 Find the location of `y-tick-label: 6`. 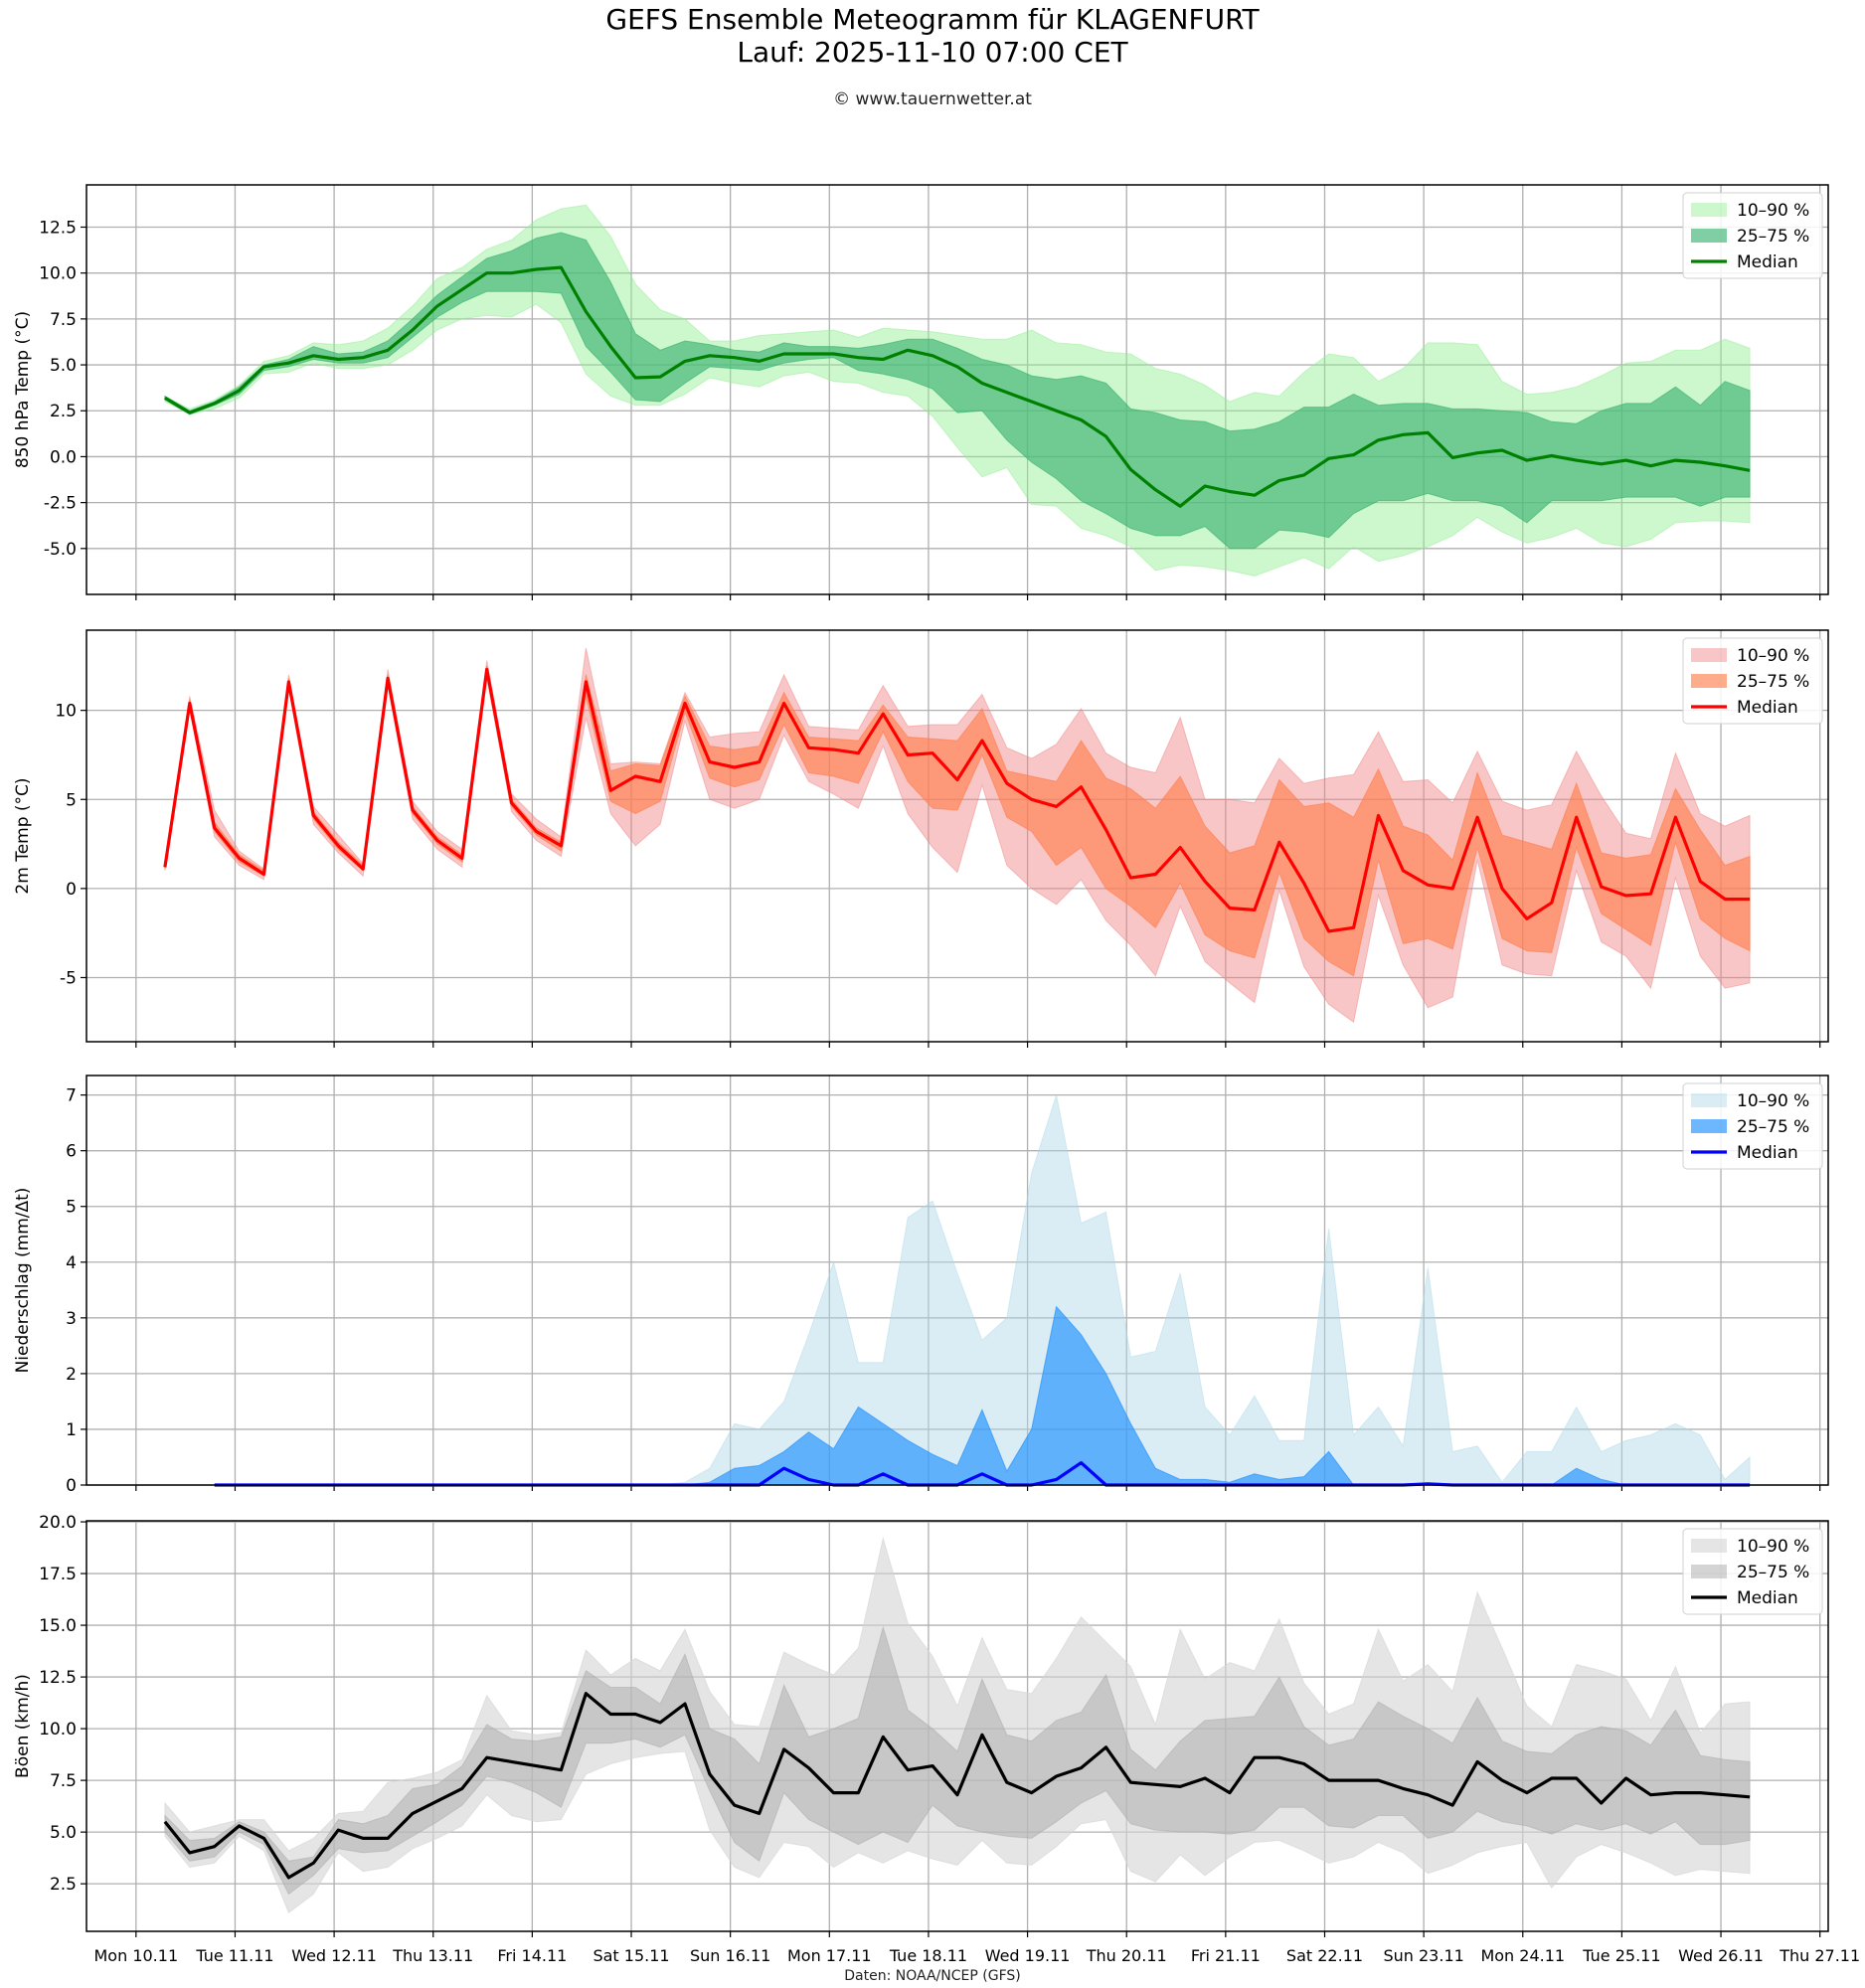

y-tick-label: 6 is located at coordinates (71, 1152).